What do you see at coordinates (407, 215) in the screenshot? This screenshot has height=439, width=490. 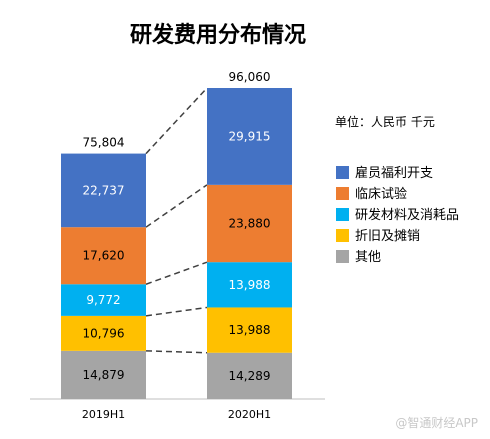 I see `legend-label: 研发材料及消耗品` at bounding box center [407, 215].